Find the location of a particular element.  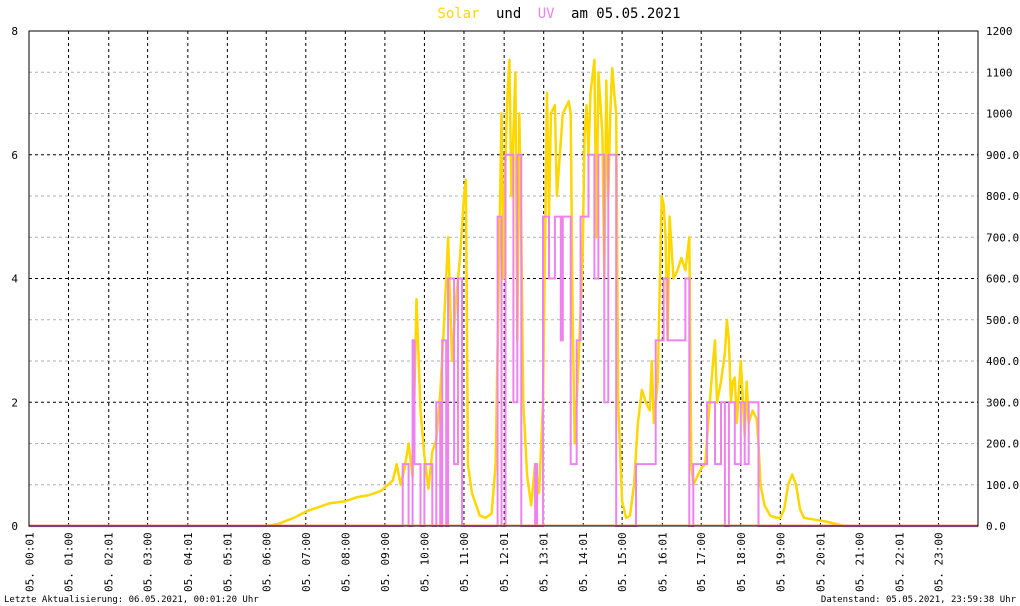

y-right-tick-label: 1200 is located at coordinates (999, 31).